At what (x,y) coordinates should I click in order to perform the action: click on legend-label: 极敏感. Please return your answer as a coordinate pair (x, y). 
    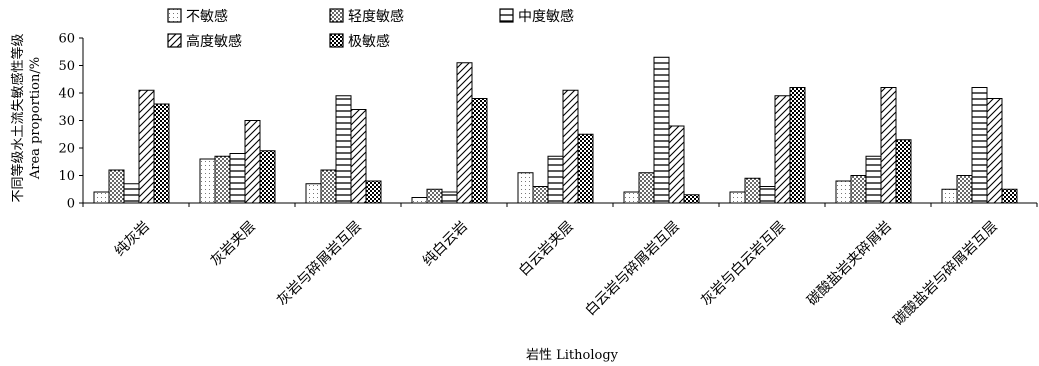
    Looking at the image, I should click on (369, 41).